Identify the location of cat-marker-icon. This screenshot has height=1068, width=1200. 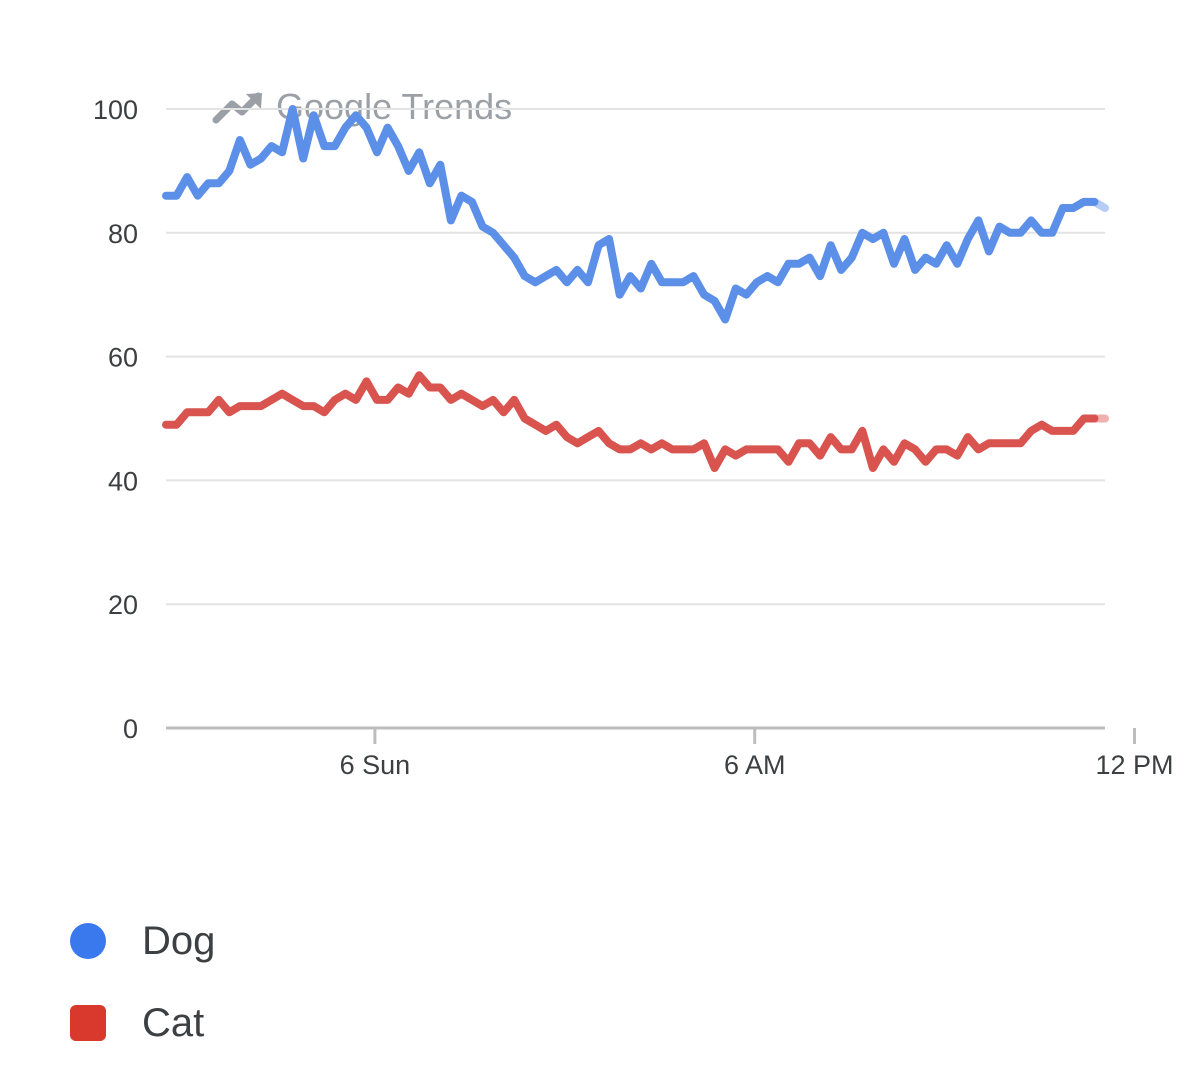
(88, 1023).